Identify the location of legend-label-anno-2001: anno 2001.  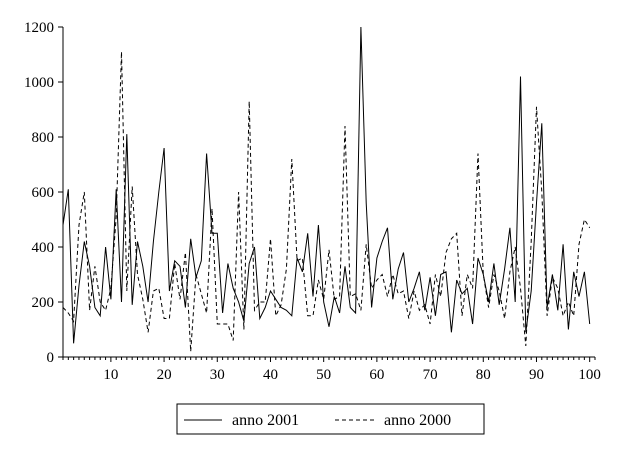
(265, 420).